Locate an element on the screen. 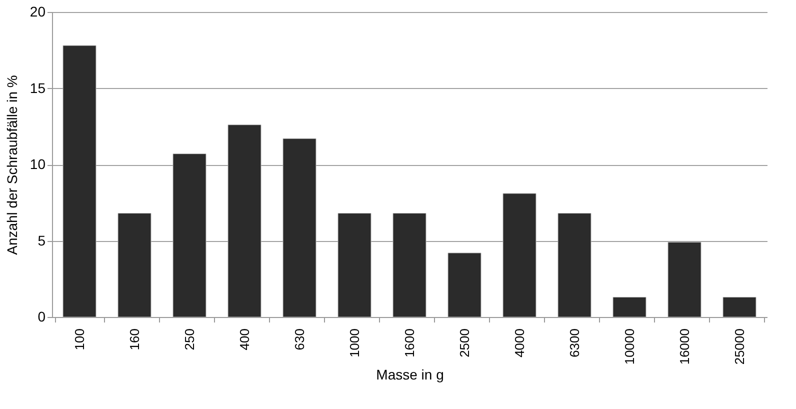 The height and width of the screenshot is (409, 796). x-tick-label: 100 is located at coordinates (79, 339).